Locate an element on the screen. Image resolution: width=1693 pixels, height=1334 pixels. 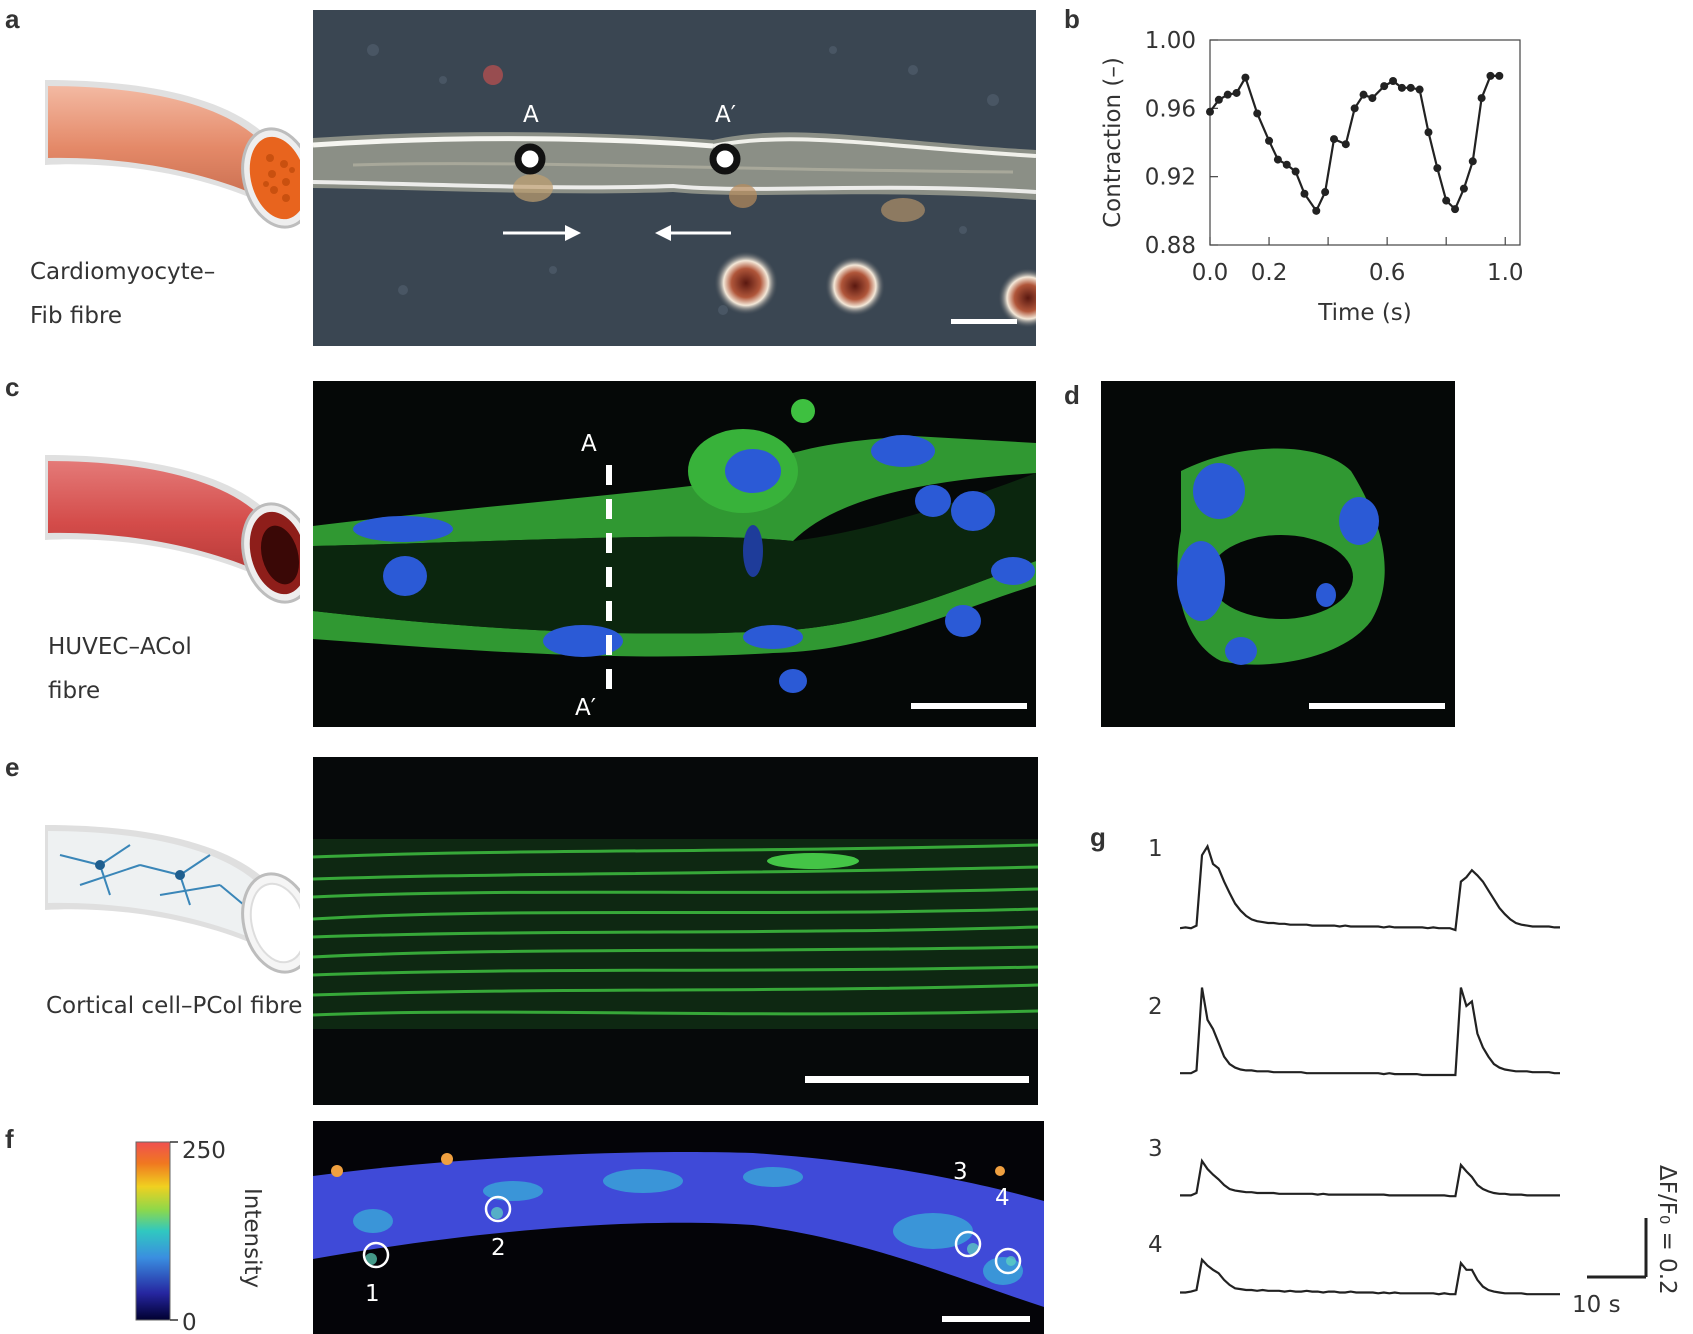
marker-label-a-prime: A′ is located at coordinates (725, 115).